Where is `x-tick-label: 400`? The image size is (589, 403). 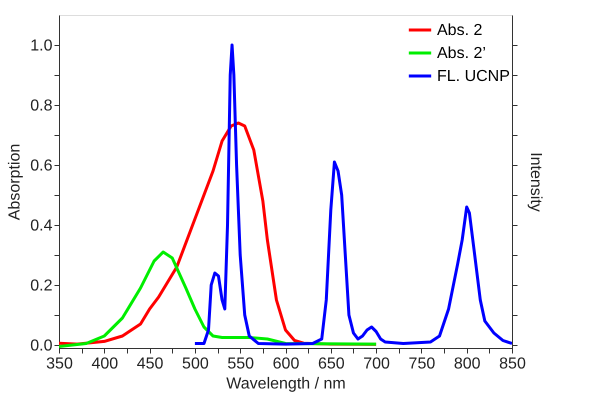
x-tick-label: 400 is located at coordinates (104, 364).